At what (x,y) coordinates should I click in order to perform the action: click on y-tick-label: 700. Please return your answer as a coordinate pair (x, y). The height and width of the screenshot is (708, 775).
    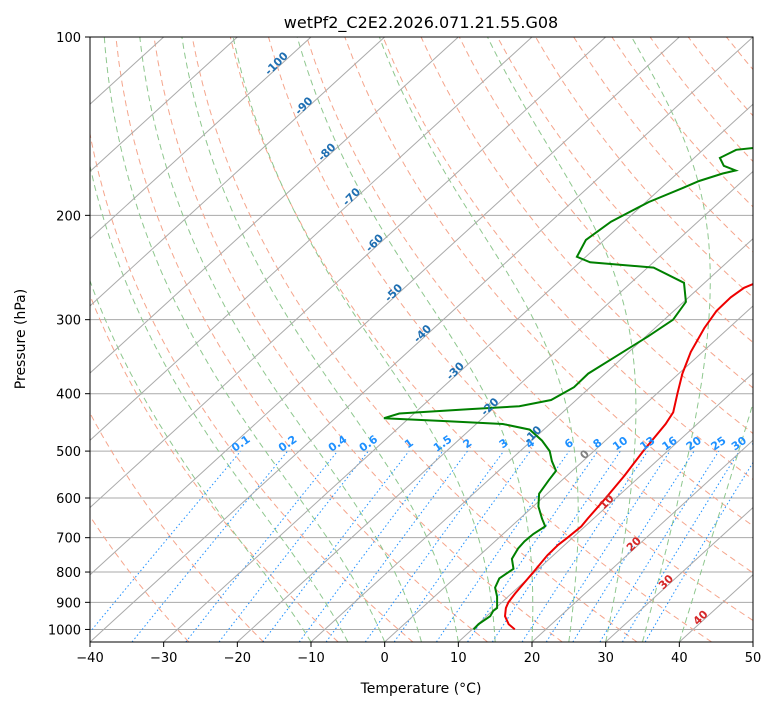
    Looking at the image, I should click on (68, 539).